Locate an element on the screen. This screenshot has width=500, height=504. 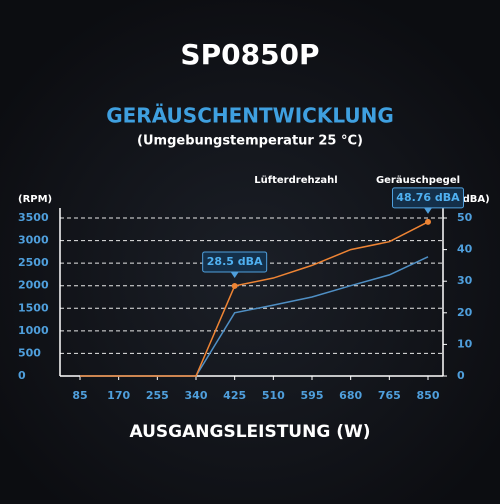
y2-axis-label: (dBA) is located at coordinates (474, 199).